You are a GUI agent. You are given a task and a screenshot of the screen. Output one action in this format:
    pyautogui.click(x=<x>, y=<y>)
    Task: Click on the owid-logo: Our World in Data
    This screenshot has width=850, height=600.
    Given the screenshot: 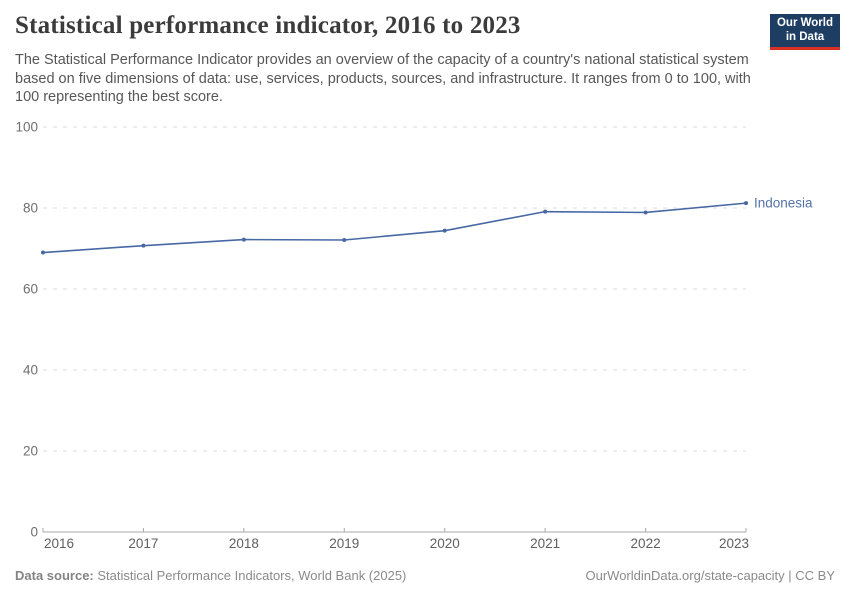 What is the action you would take?
    pyautogui.click(x=805, y=32)
    